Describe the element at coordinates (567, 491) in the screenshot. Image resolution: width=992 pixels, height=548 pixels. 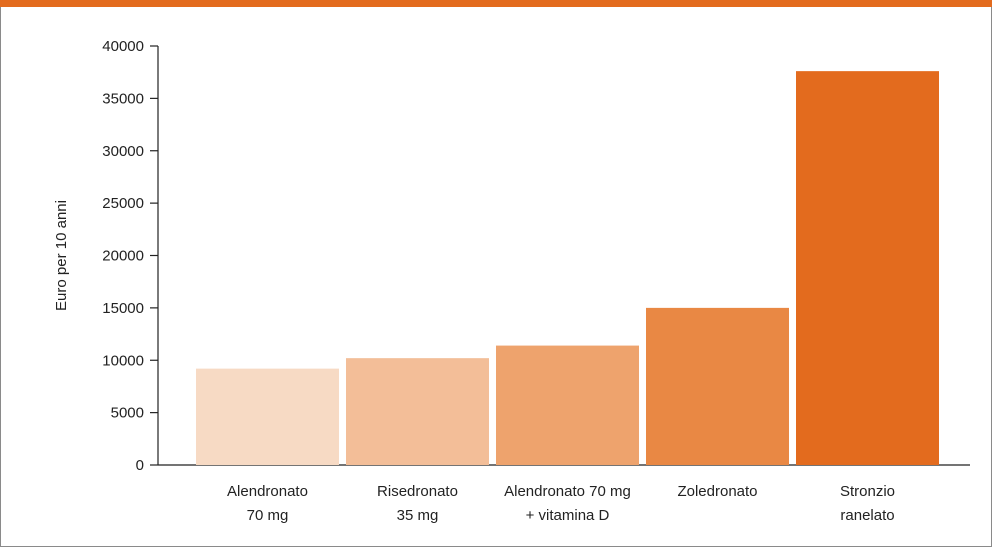
I see `category-label: Alendronato 70 mg` at that location.